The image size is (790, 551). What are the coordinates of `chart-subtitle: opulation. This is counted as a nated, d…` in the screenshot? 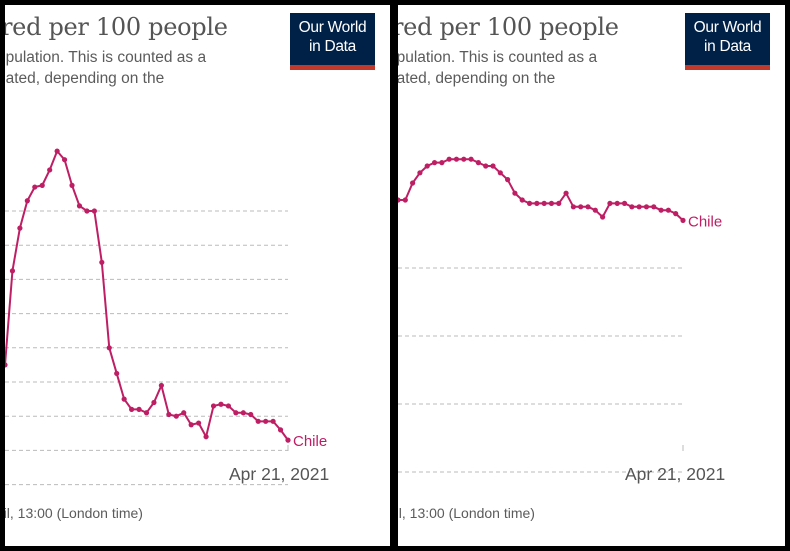 It's located at (105, 68).